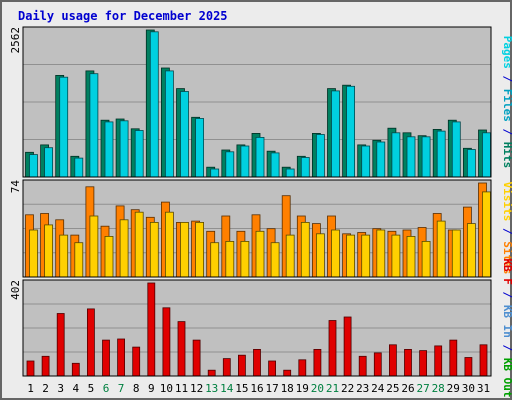 The width and height of the screenshot is (512, 404). I want to click on x-tick-label-day-7: 7, so click(121, 388).